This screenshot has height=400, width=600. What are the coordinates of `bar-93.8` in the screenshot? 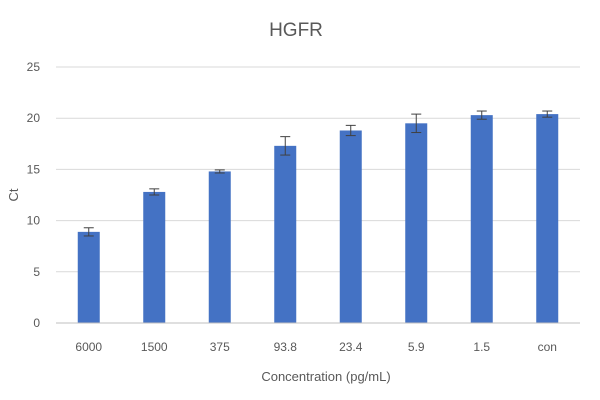 It's located at (285, 234).